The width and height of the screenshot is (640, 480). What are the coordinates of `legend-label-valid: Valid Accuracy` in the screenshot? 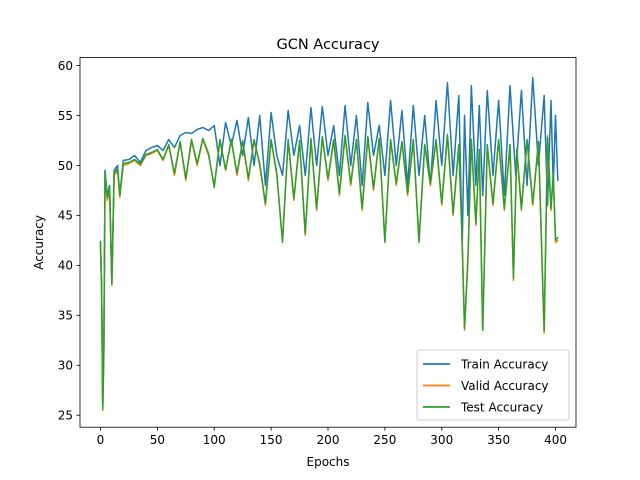 It's located at (505, 386).